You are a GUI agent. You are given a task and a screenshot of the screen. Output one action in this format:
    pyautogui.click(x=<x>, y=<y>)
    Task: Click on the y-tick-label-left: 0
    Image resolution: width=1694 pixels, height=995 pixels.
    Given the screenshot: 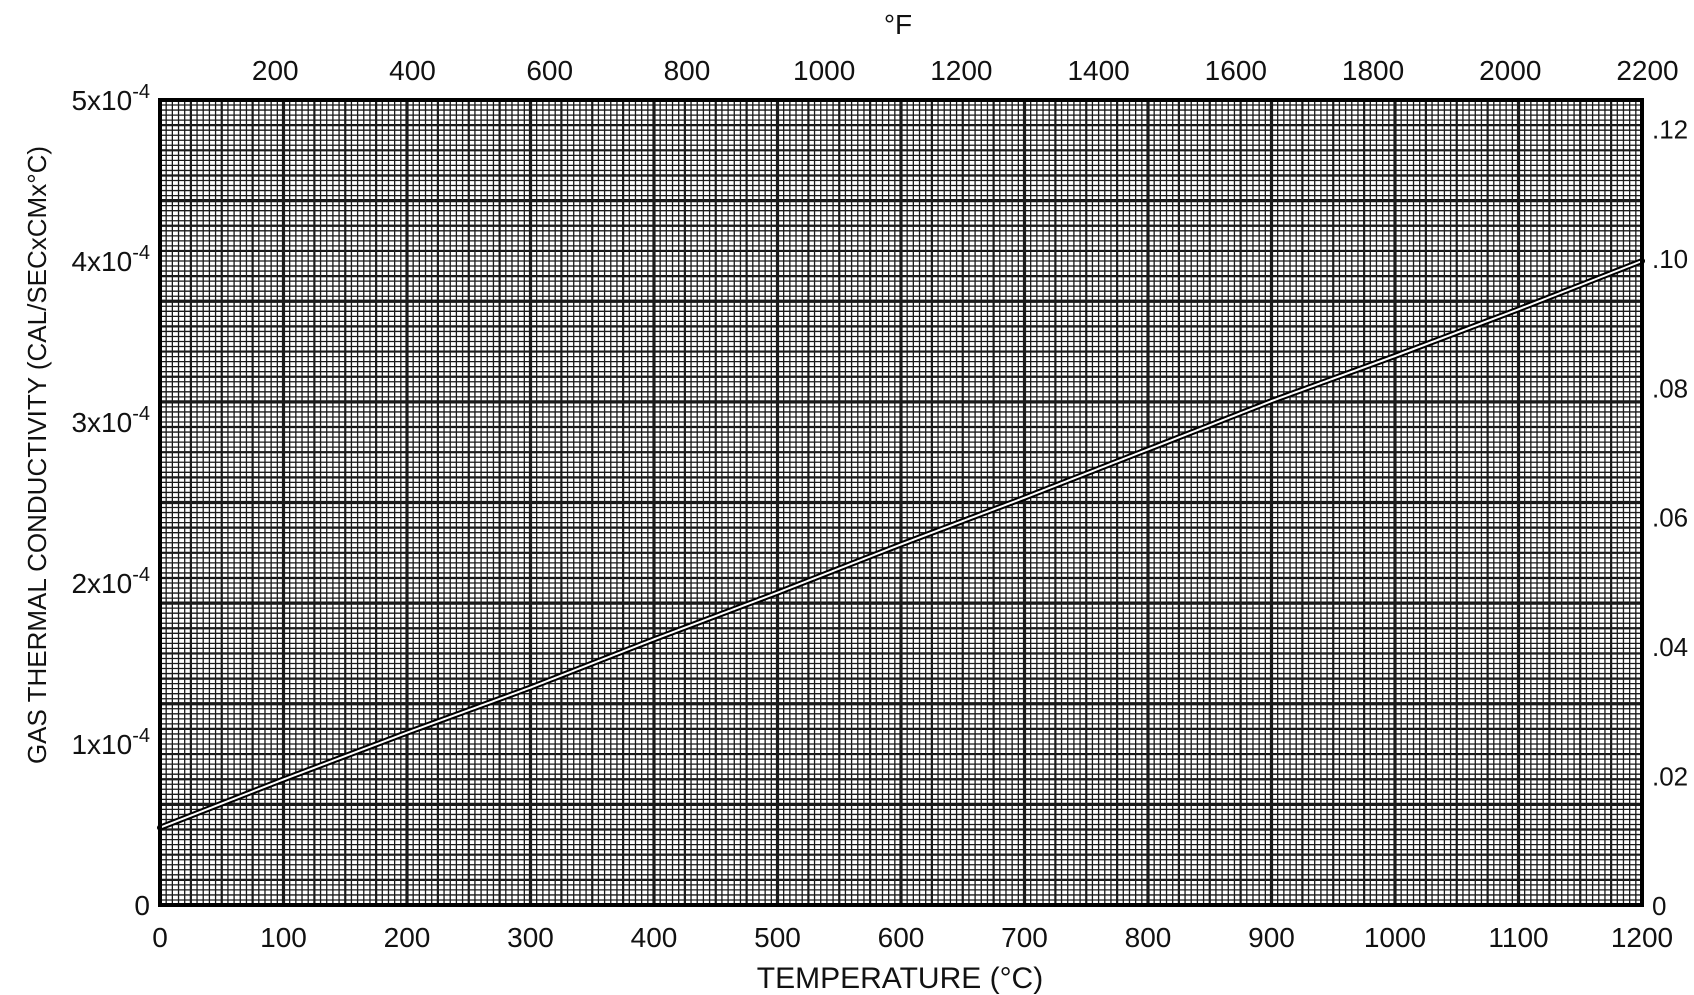 What is the action you would take?
    pyautogui.click(x=142, y=905)
    